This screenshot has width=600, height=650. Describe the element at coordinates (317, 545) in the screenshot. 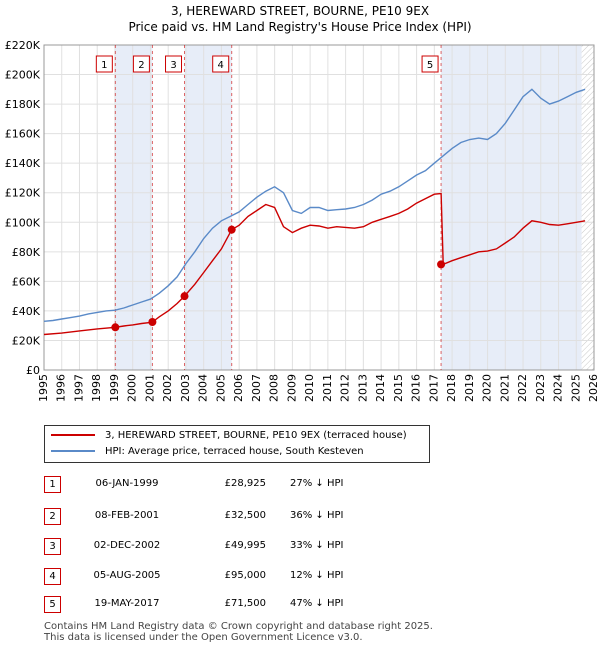

I see `sale-hpi-diff: 33% ↓ HPI` at that location.